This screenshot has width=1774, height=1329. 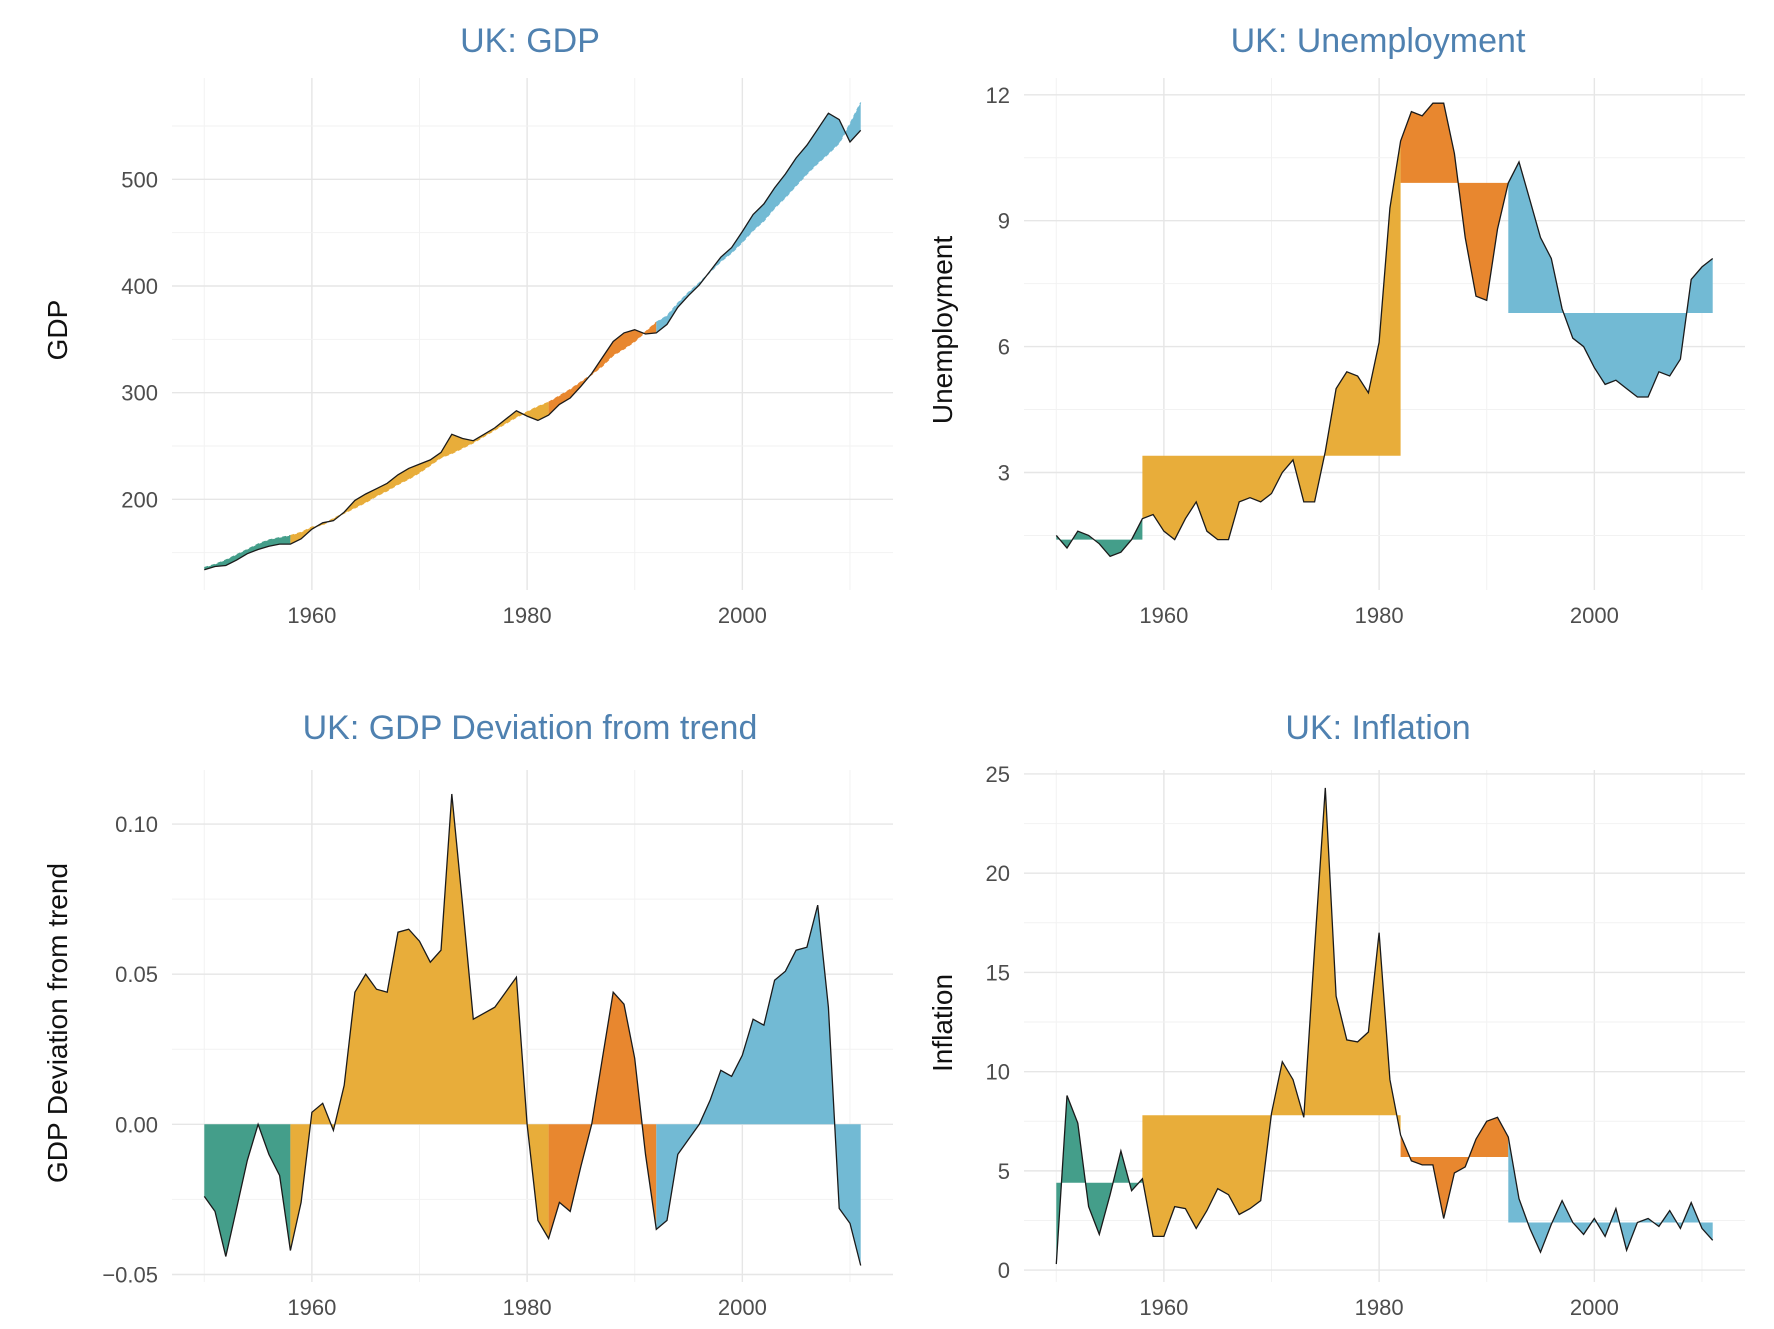 I want to click on y-tick-labels: 200 300 400 500, so click(x=139, y=339).